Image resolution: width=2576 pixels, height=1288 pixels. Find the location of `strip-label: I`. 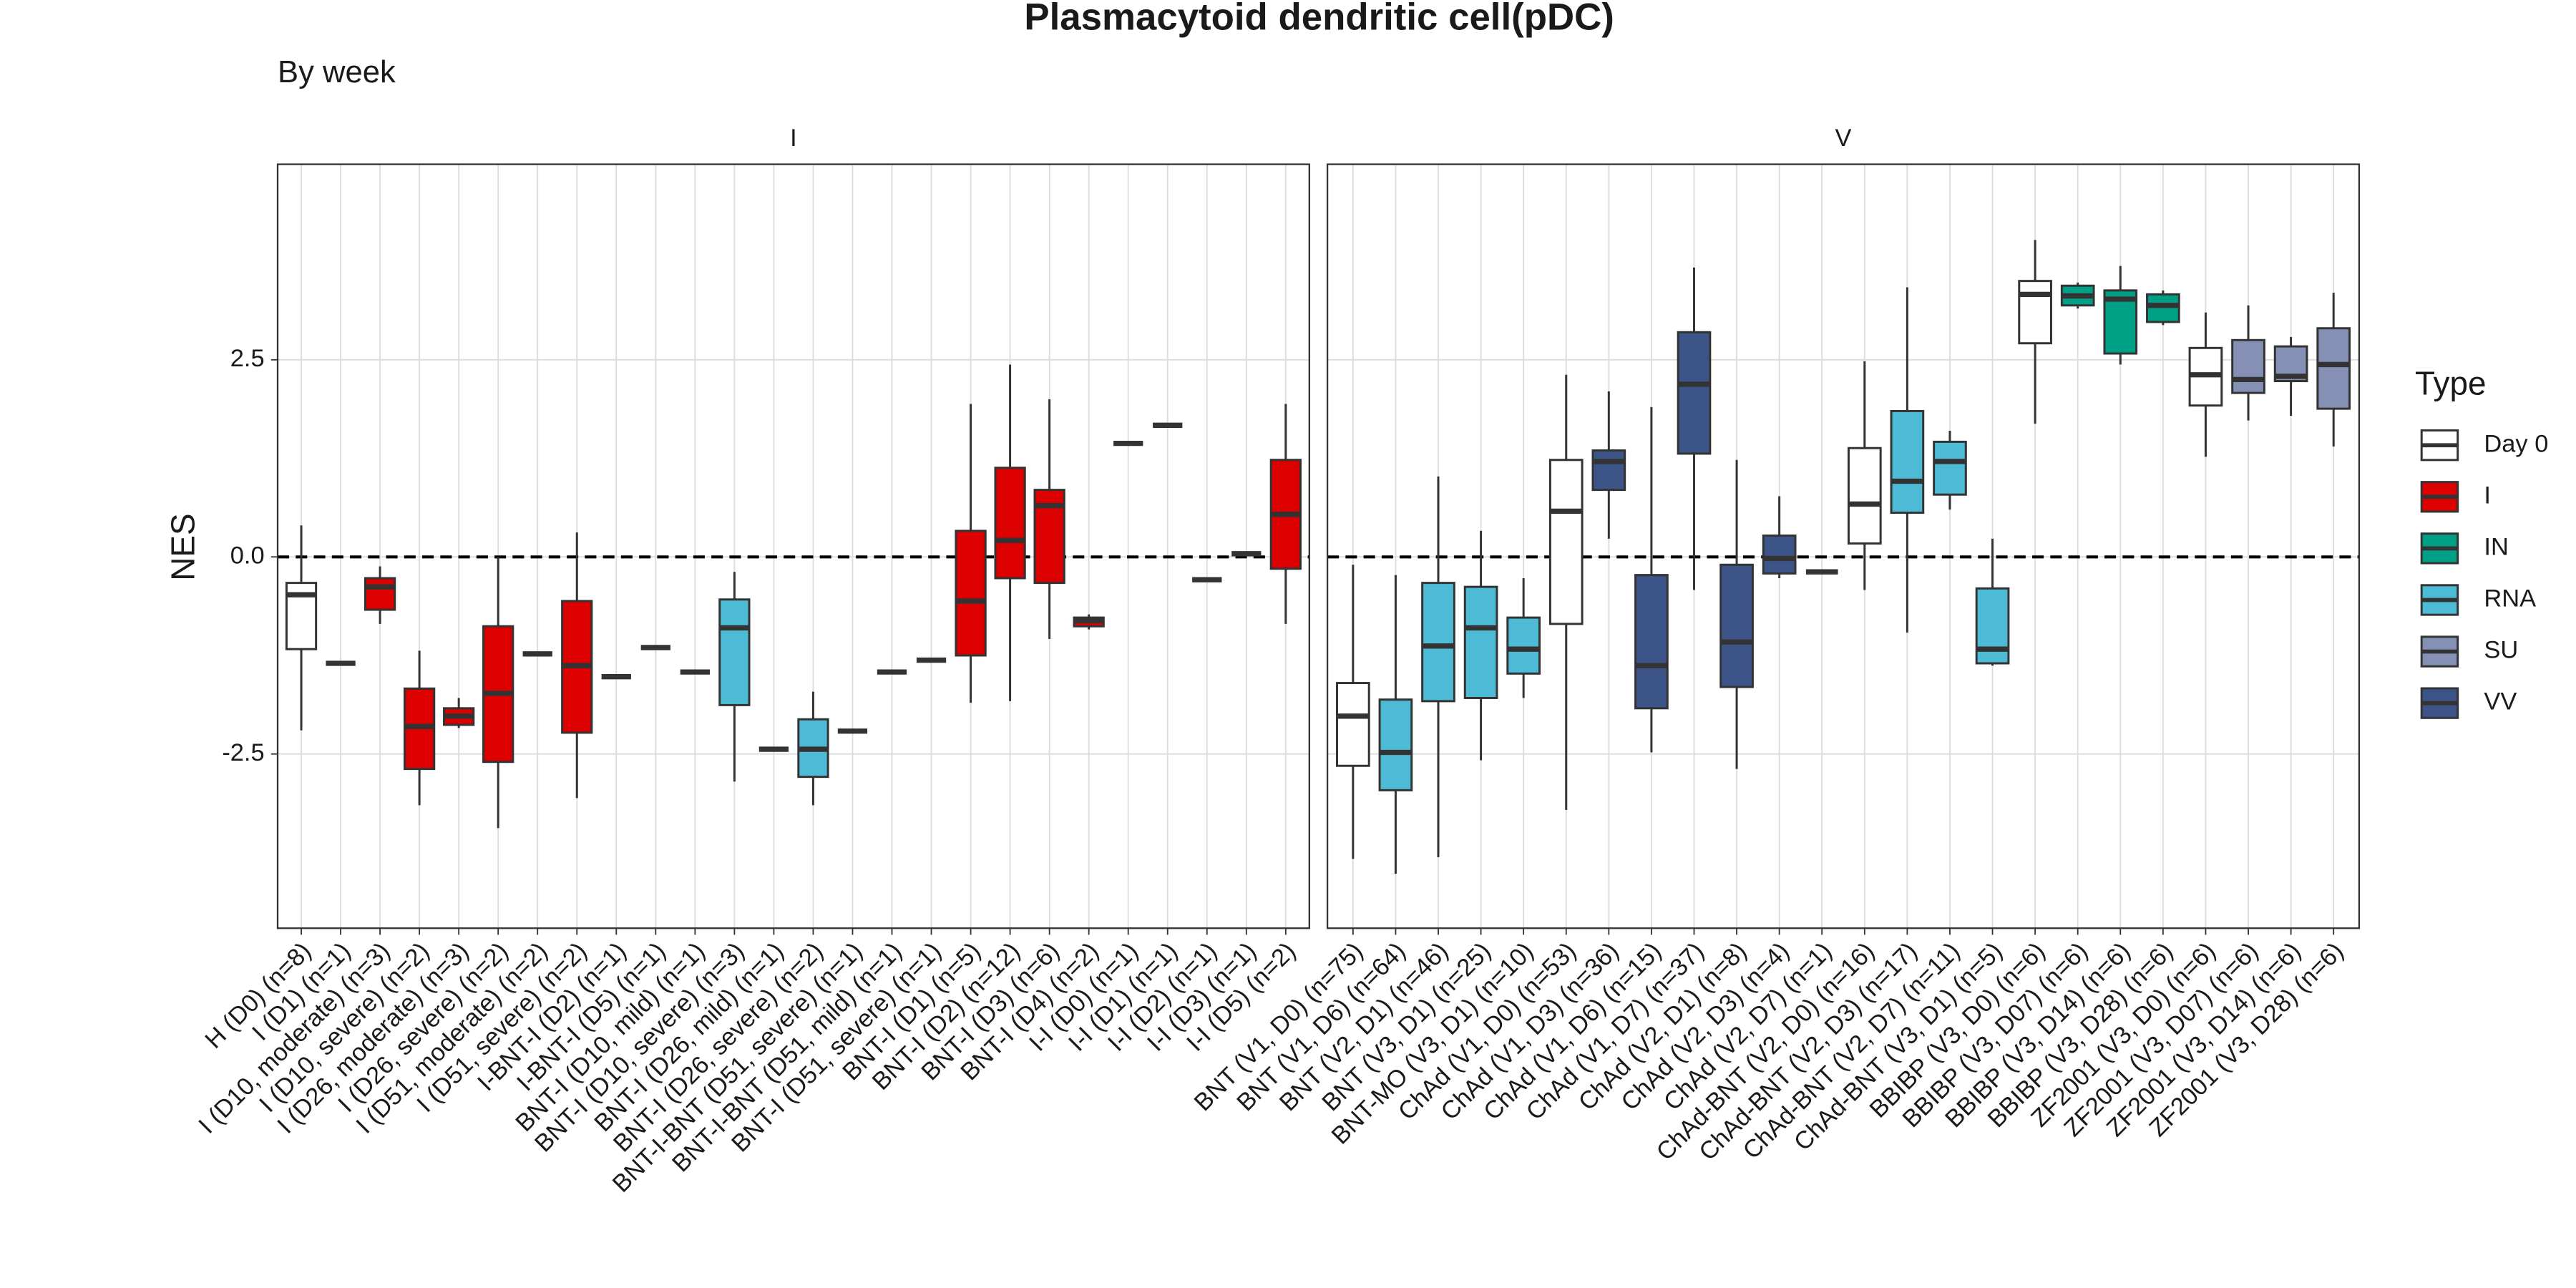

strip-label: I is located at coordinates (793, 138).